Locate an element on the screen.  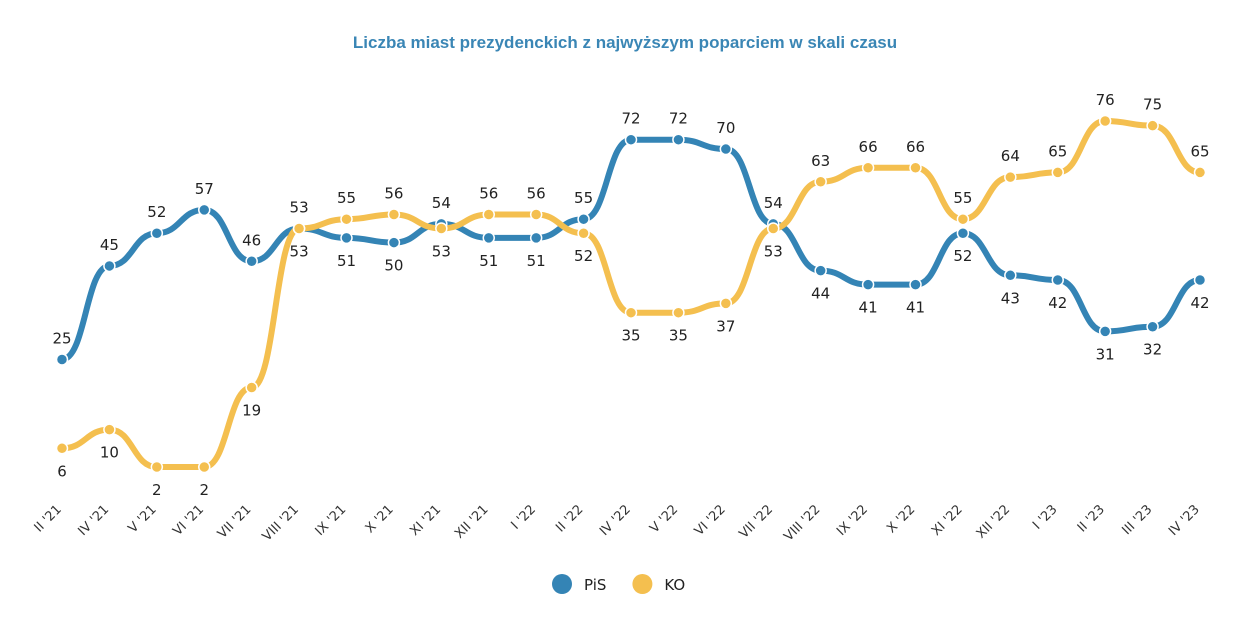
x-tick-label: V '21 is located at coordinates (143, 519).